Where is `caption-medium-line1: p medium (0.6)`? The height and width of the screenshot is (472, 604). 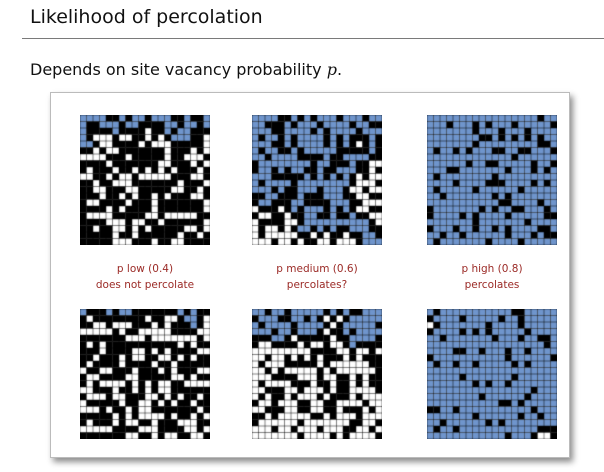 caption-medium-line1: p medium (0.6) is located at coordinates (317, 269).